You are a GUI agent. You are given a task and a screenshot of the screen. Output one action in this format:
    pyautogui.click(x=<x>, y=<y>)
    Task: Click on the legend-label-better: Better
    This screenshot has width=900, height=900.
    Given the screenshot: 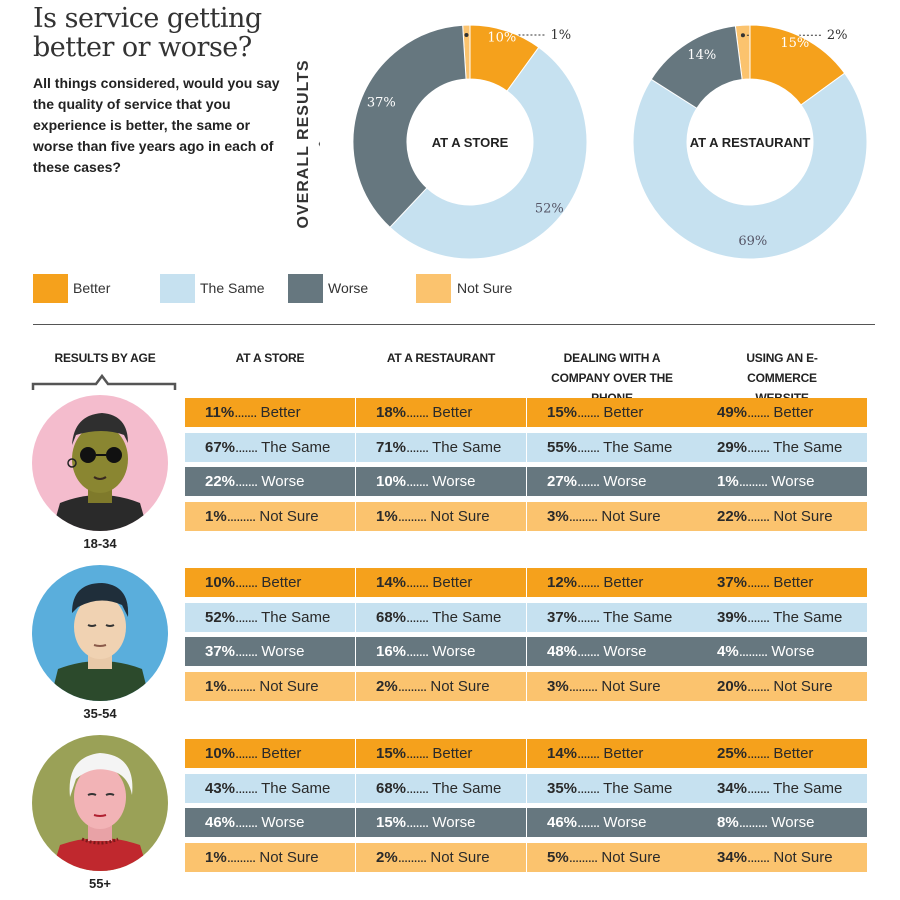 What is the action you would take?
    pyautogui.click(x=92, y=288)
    